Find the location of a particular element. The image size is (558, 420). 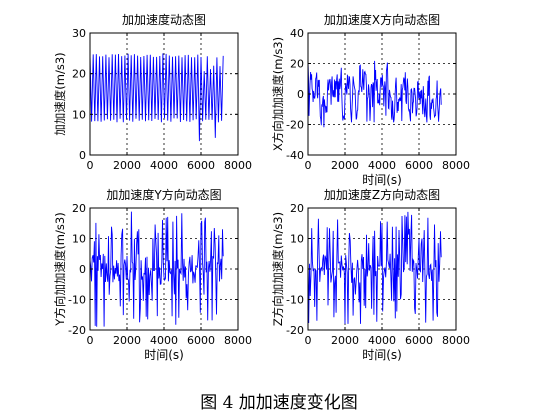

chart-2-xtick-label-2: 4000 is located at coordinates (382, 165).